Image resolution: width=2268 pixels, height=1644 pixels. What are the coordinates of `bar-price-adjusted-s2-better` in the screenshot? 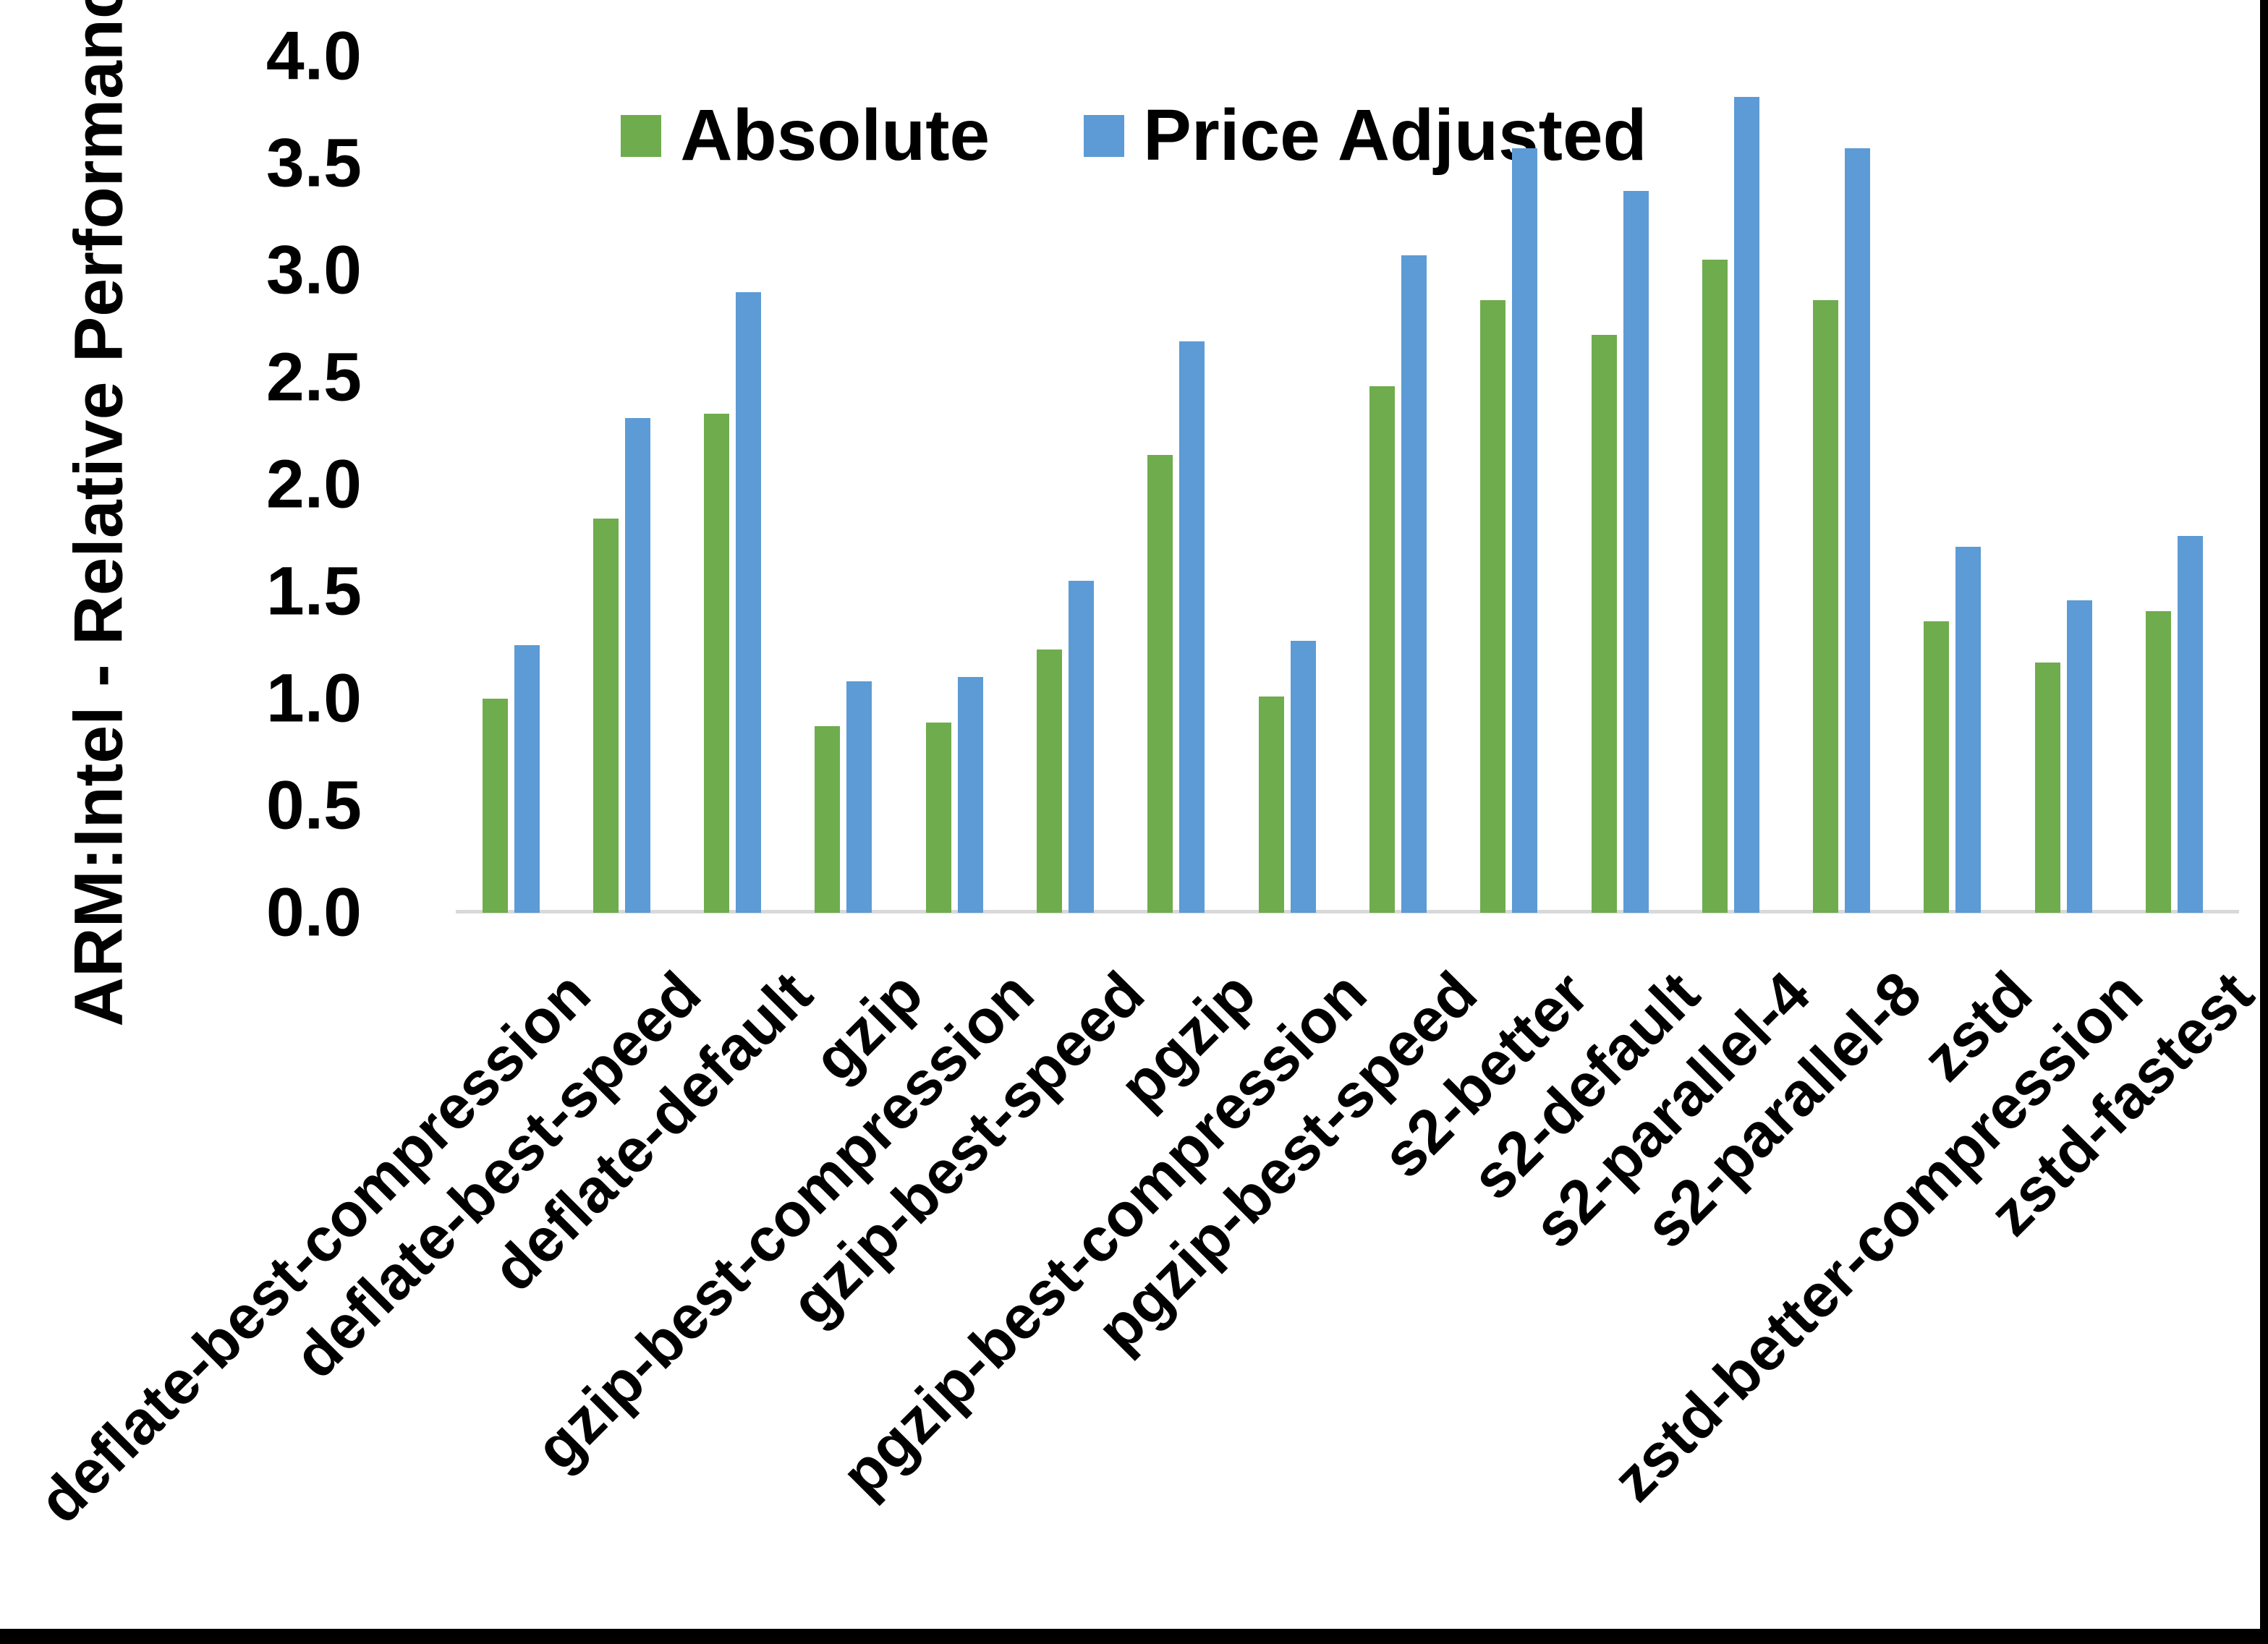 It's located at (1525, 530).